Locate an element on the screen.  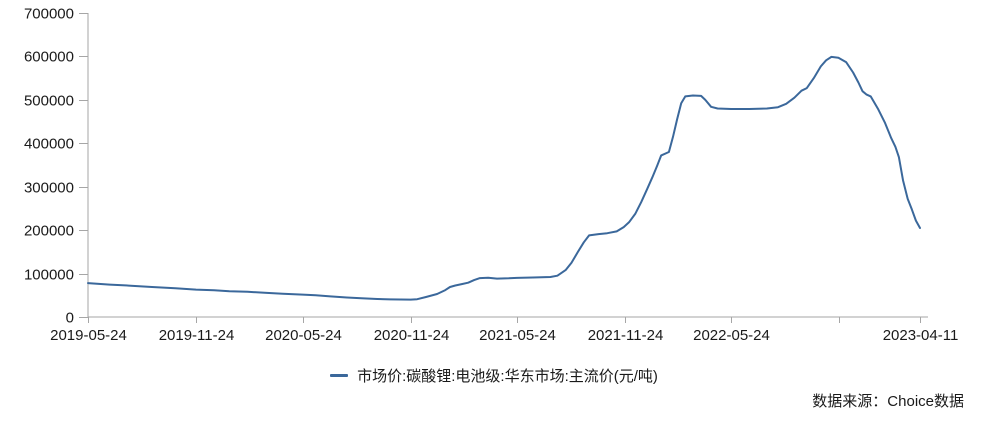
y-tick-label: 700000 is located at coordinates (49, 14).